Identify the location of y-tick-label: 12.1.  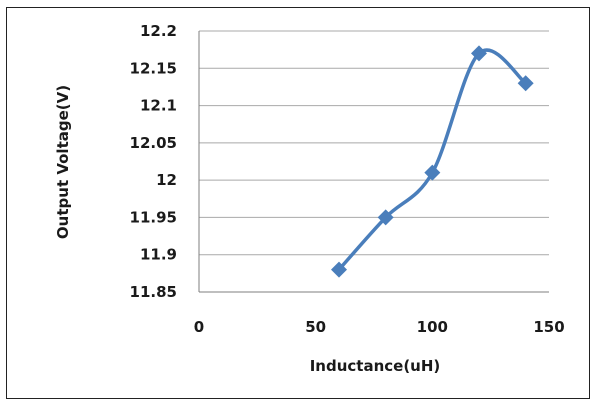
(158, 106).